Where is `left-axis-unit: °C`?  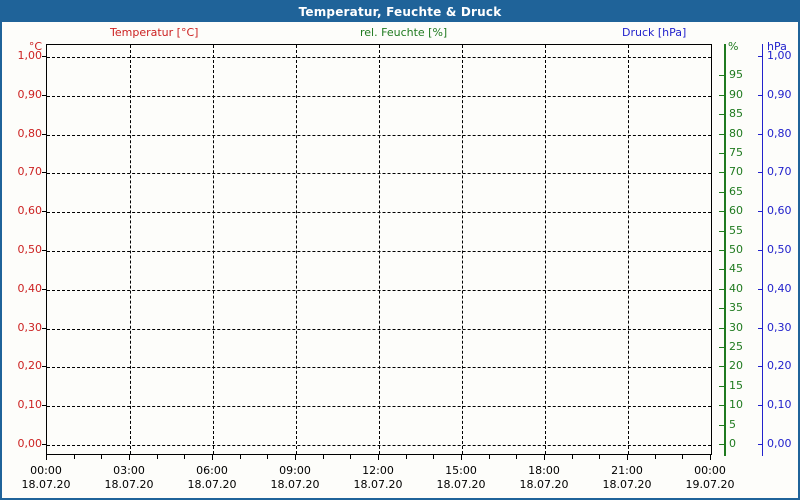 left-axis-unit: °C is located at coordinates (35, 46).